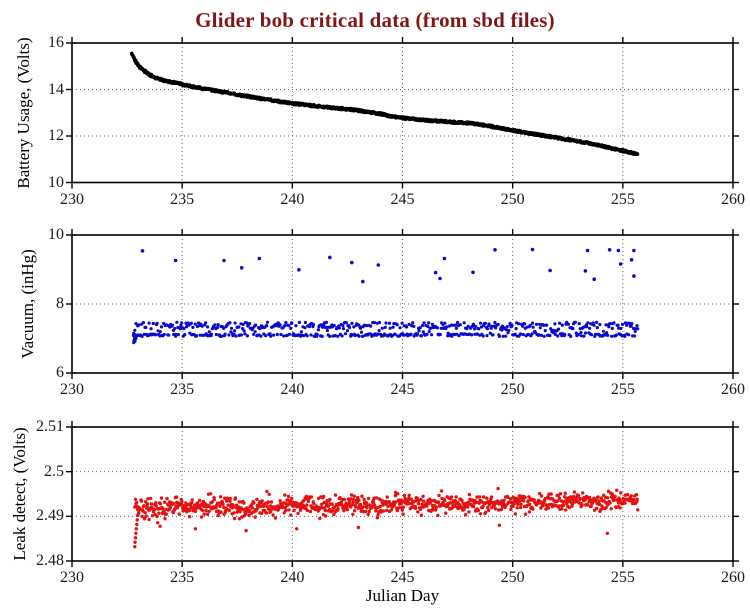 The image size is (750, 615). What do you see at coordinates (56, 89) in the screenshot?
I see `y-tick-label: 14` at bounding box center [56, 89].